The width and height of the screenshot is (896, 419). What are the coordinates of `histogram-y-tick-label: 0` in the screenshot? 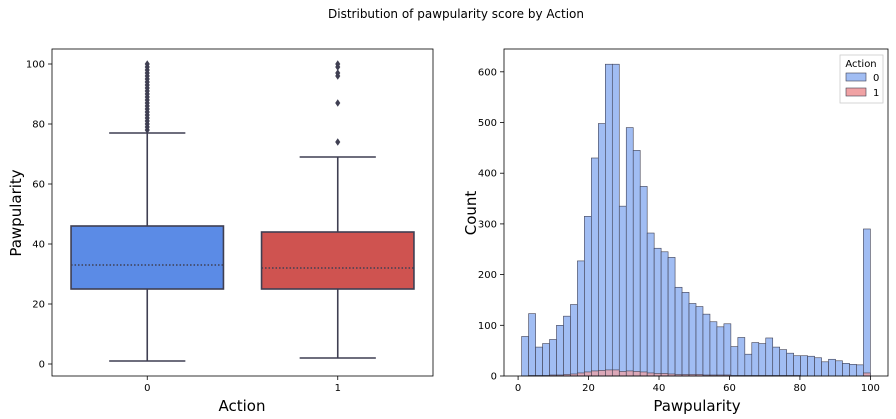 It's located at (494, 377).